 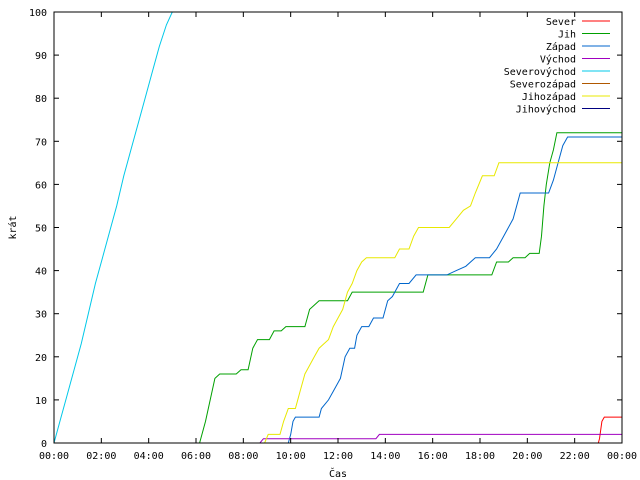 What do you see at coordinates (41, 56) in the screenshot?
I see `y-tick-label: 90` at bounding box center [41, 56].